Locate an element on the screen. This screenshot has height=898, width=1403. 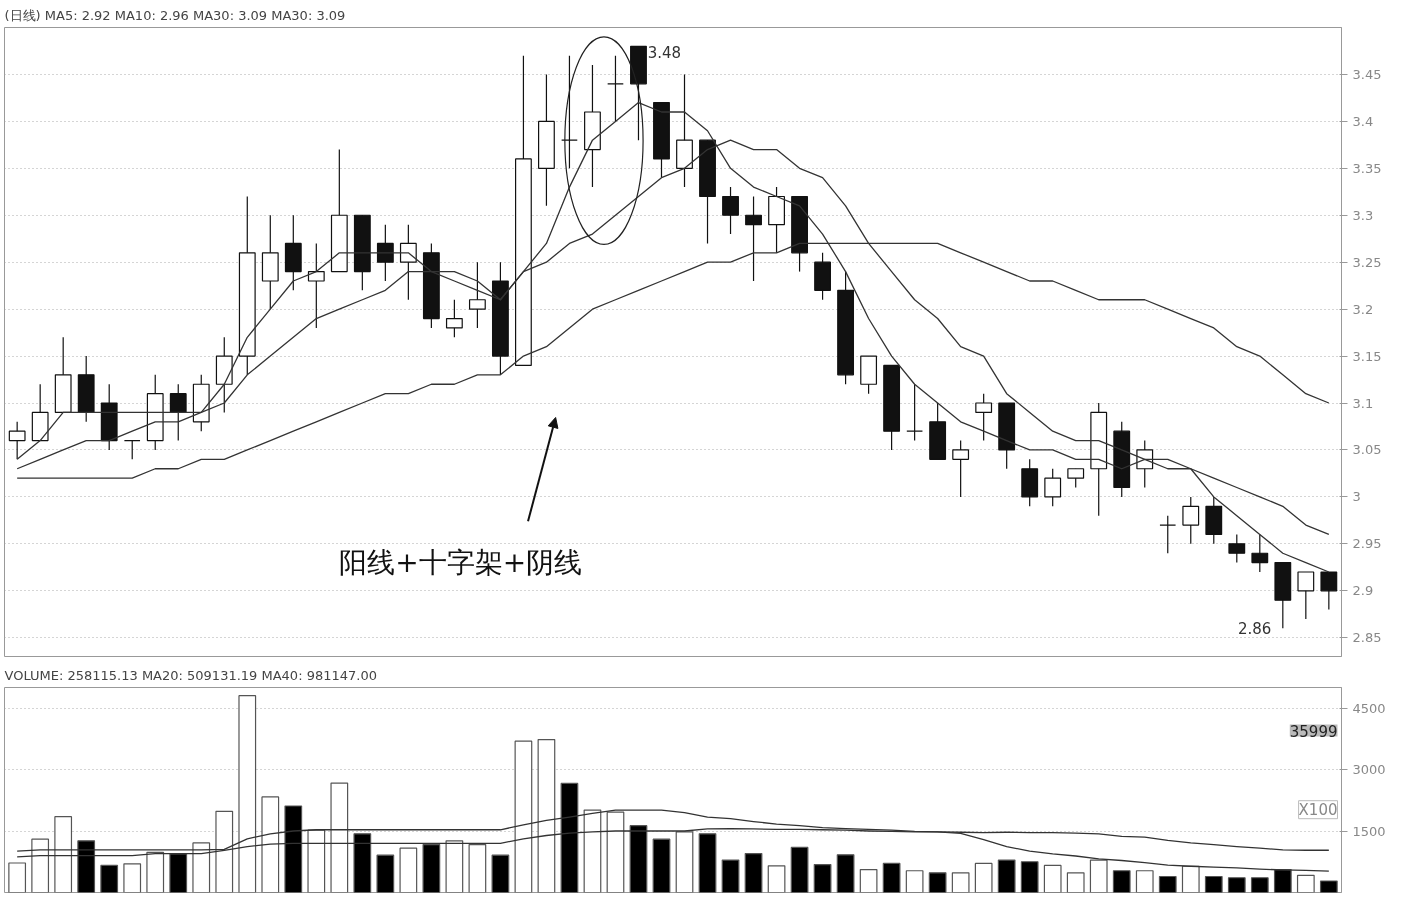
annotation: X100 is located at coordinates (1318, 809).